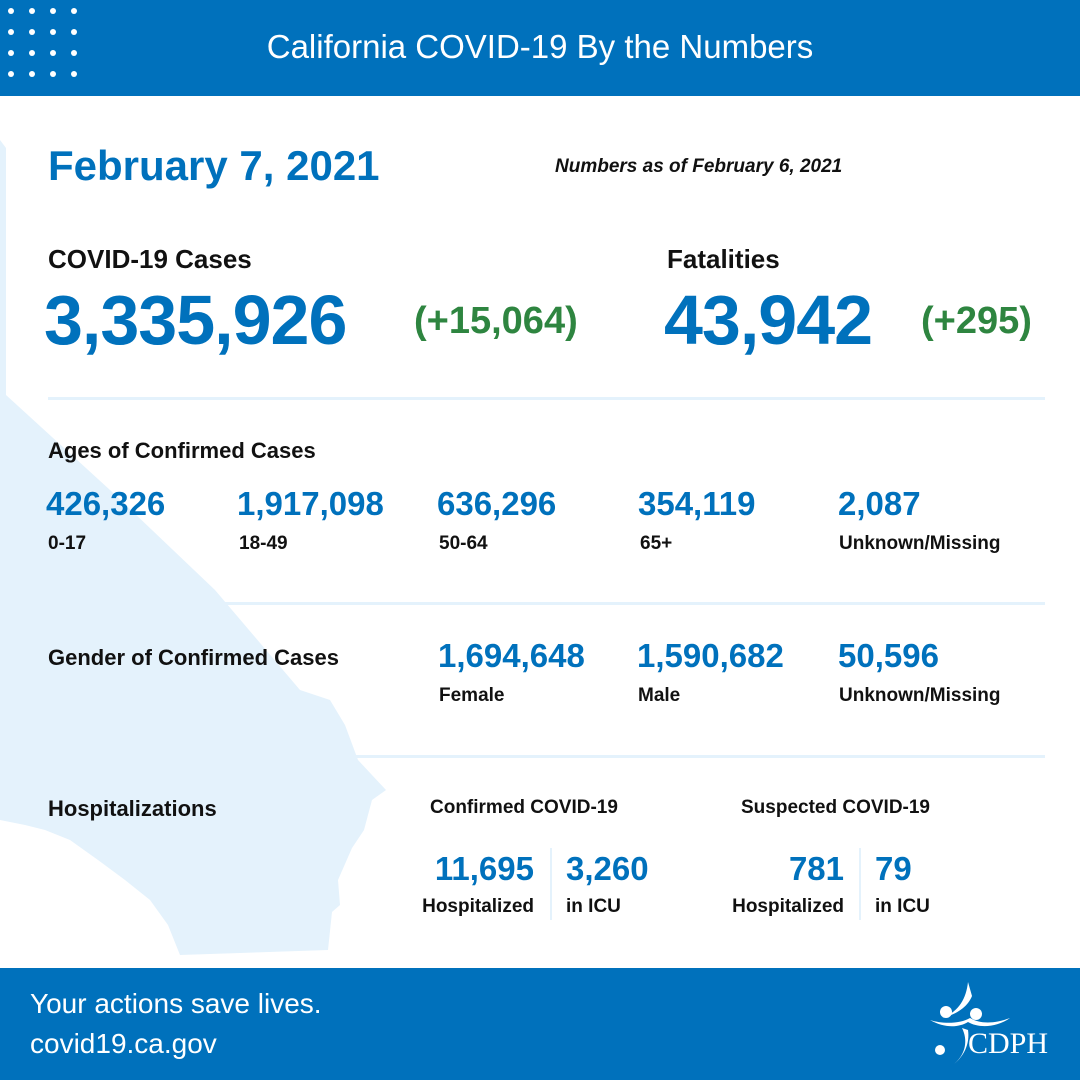 This screenshot has height=1080, width=1080. What do you see at coordinates (123, 1043) in the screenshot?
I see `footer-url-link: covid19.ca.gov` at bounding box center [123, 1043].